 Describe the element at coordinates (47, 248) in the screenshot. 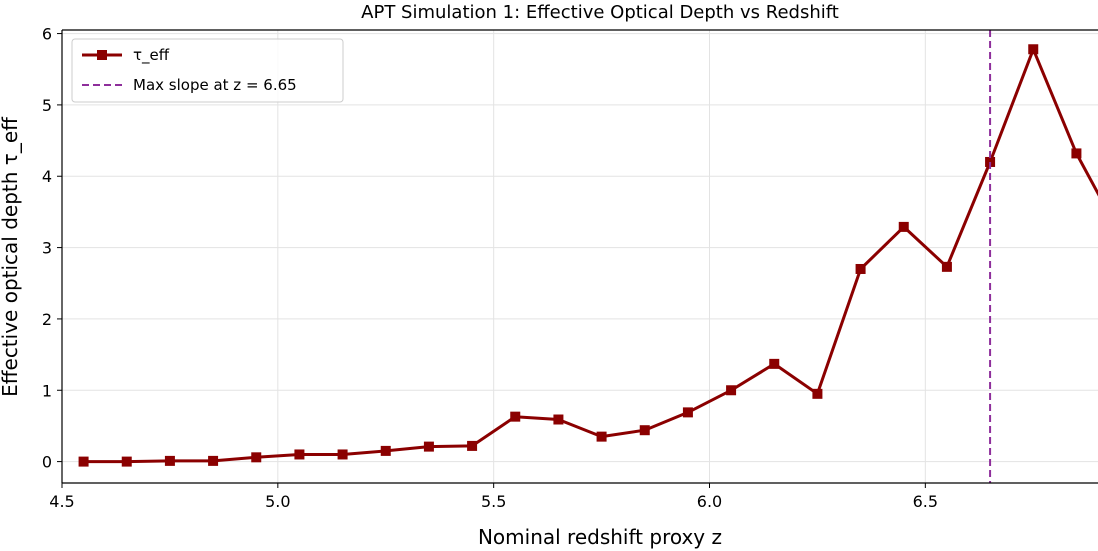

I see `y-tick-label: 3` at that location.